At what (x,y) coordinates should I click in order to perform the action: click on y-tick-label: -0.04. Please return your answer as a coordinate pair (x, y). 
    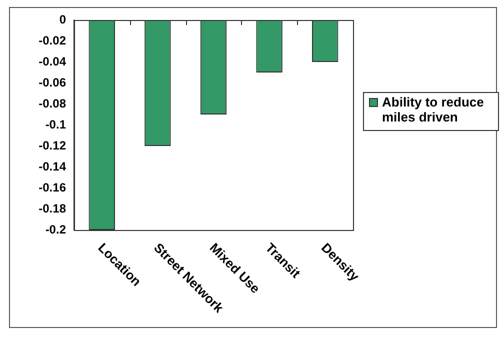
    Looking at the image, I should click on (52, 61).